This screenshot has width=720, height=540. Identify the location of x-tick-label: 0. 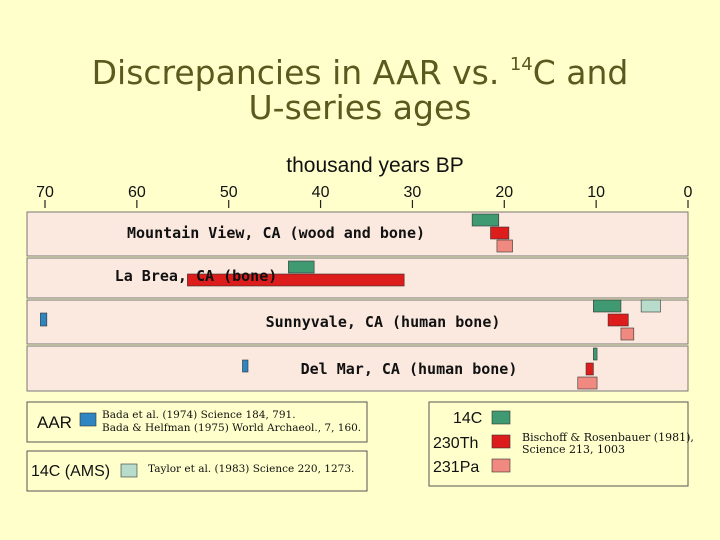
(688, 192).